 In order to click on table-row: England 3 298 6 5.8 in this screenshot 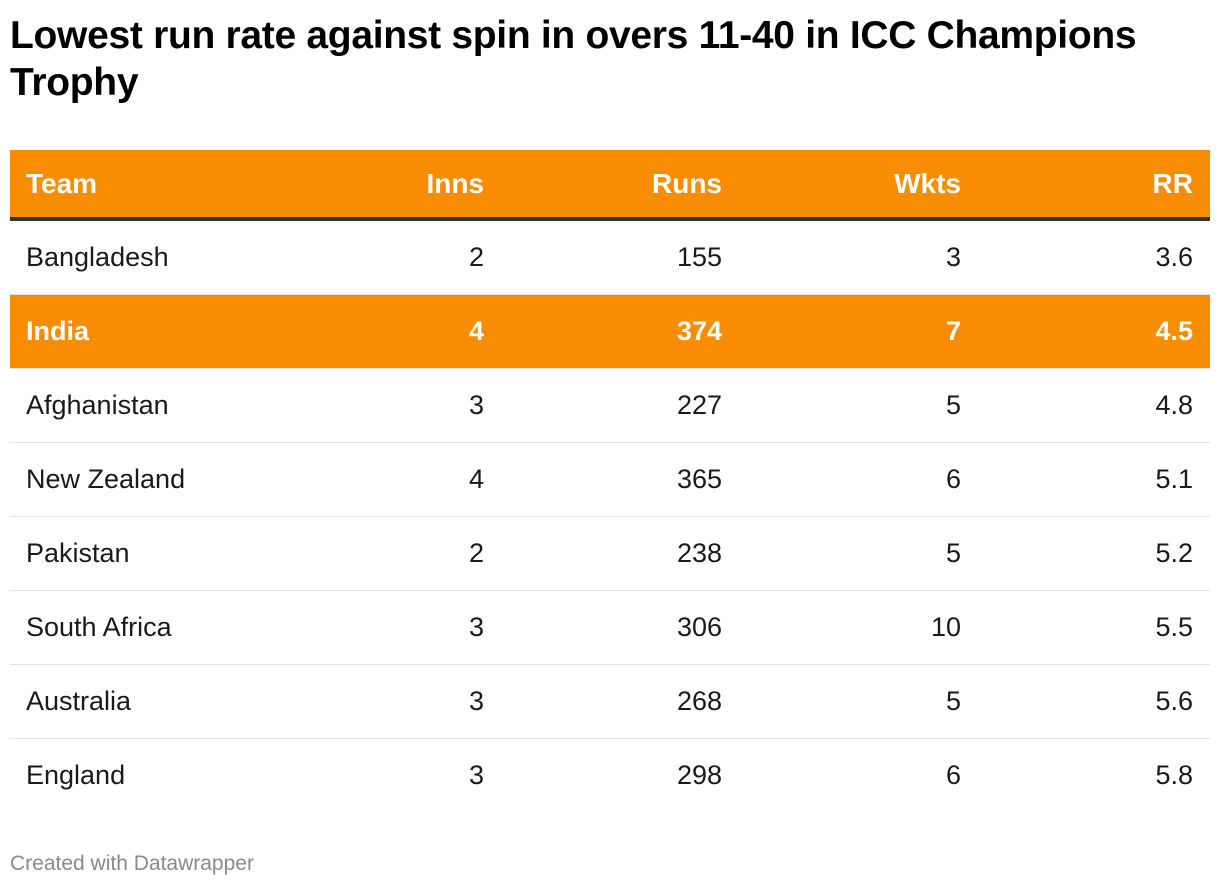, I will do `click(610, 775)`.